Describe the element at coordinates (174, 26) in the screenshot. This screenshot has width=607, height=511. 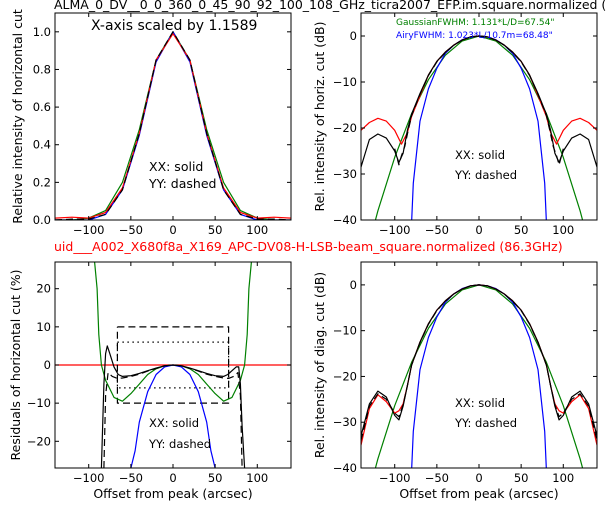
I see `annotation: X-axis scaled by 1.1589` at that location.